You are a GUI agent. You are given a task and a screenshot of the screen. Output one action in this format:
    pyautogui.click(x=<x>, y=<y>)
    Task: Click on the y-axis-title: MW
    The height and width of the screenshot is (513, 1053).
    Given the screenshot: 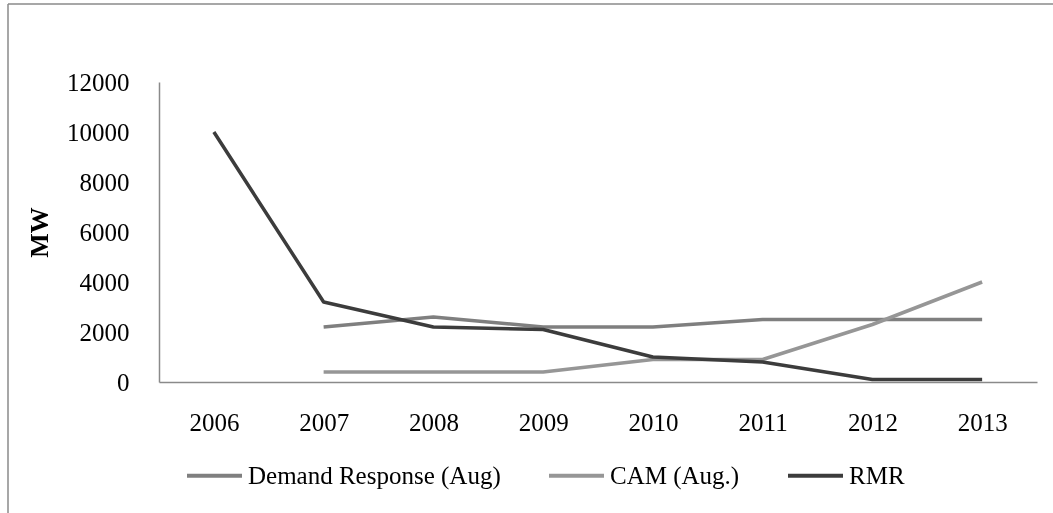 What is the action you would take?
    pyautogui.click(x=39, y=232)
    